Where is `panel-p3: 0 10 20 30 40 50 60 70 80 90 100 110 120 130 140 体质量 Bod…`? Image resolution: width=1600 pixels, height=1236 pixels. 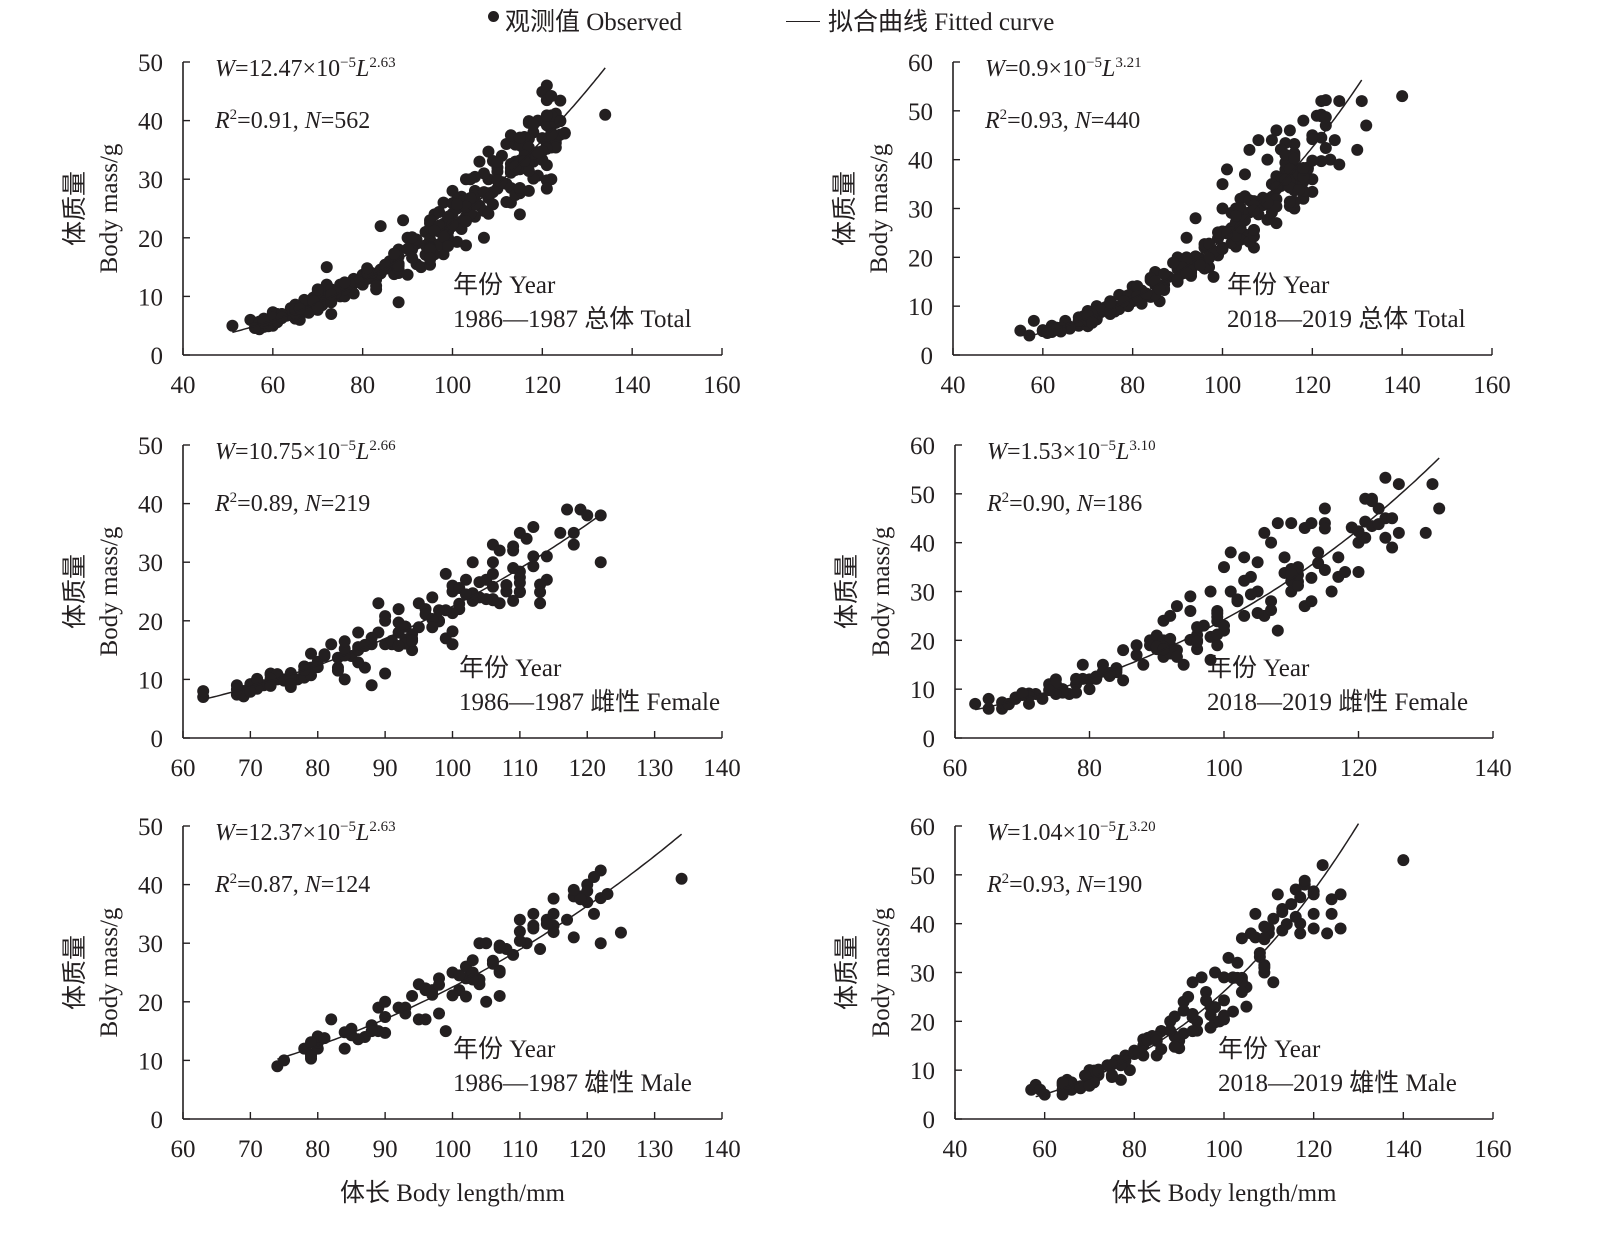 panel-p3: 0 10 20 30 40 50 60 70 80 90 100 110 120 130 140 体质量 Bod… is located at coordinates (401, 607).